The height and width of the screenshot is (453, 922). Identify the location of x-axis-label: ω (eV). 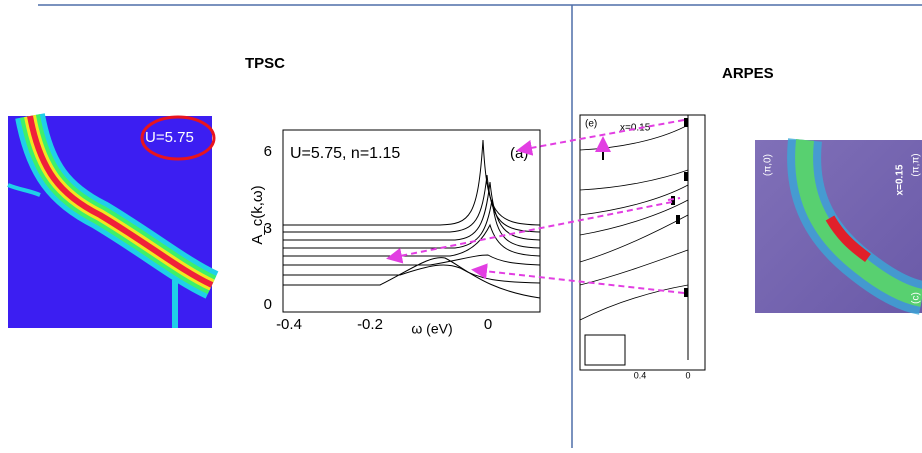
(431, 329).